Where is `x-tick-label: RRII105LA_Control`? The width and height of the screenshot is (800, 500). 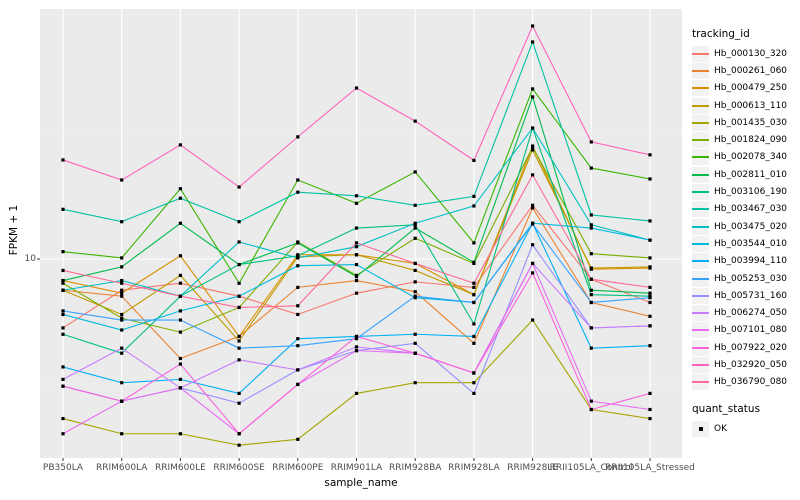 x-tick-label: RRII105LA_Control is located at coordinates (591, 468).